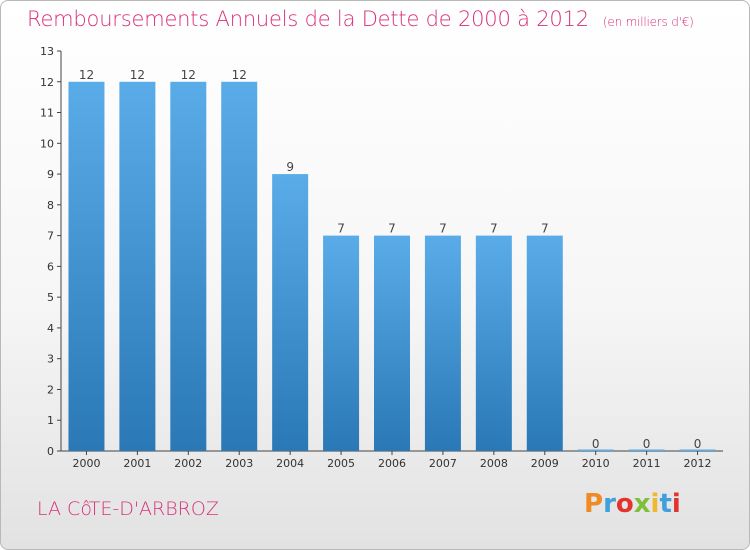 The image size is (750, 550). I want to click on y-tick-label: 12, so click(47, 82).